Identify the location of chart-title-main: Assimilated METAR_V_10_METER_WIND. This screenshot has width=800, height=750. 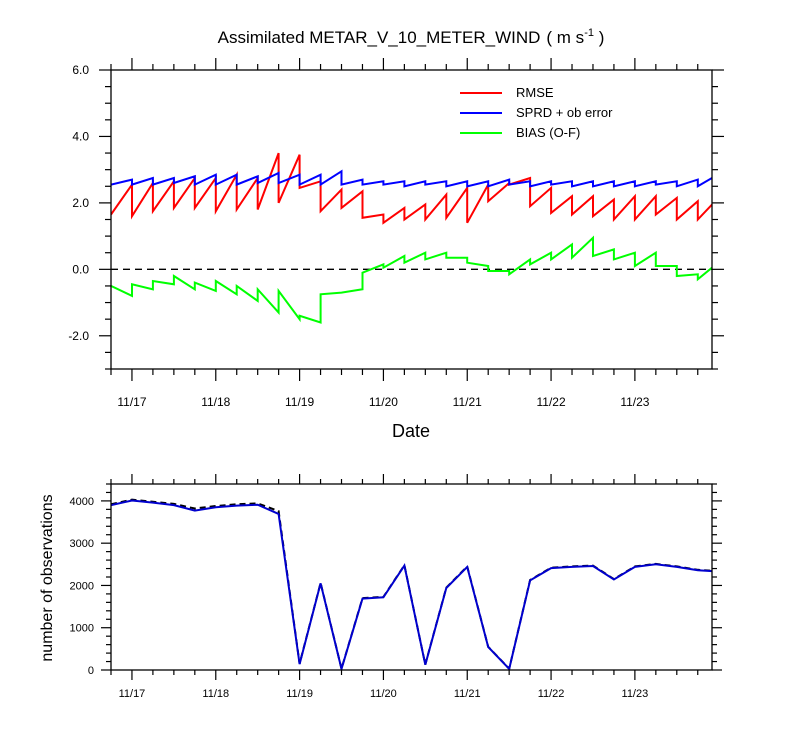
(379, 37).